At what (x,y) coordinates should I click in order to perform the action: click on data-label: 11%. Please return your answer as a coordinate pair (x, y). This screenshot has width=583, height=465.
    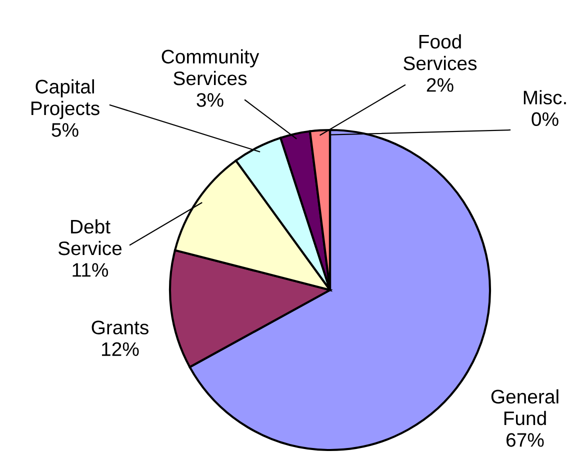
    Looking at the image, I should click on (90, 270).